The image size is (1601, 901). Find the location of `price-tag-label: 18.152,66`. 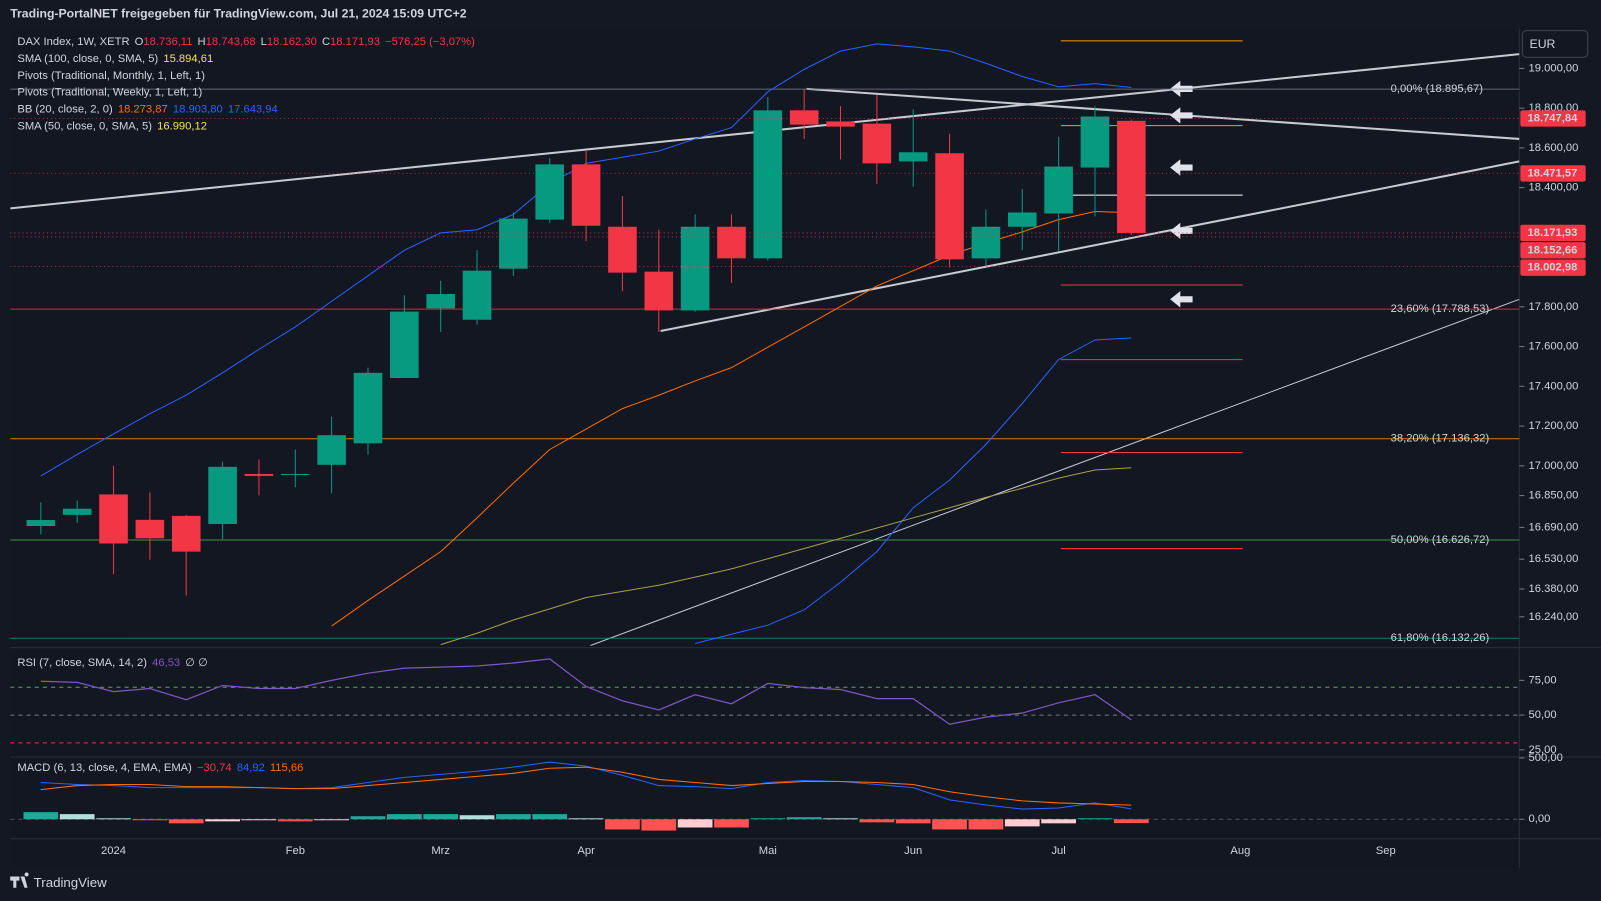

price-tag-label: 18.152,66 is located at coordinates (1552, 250).